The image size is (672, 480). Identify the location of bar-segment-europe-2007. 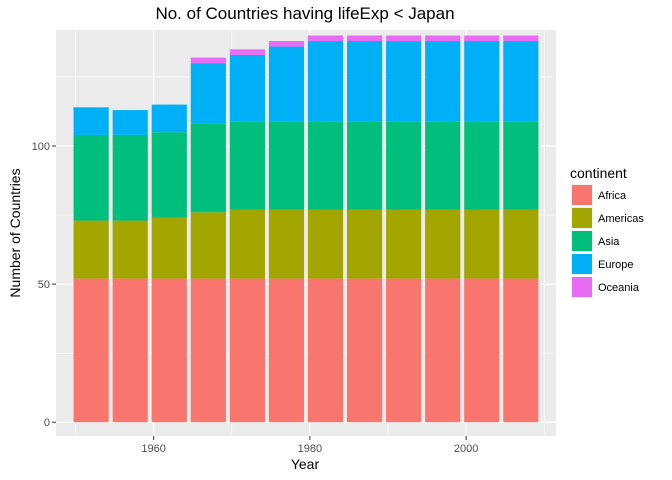
(521, 81).